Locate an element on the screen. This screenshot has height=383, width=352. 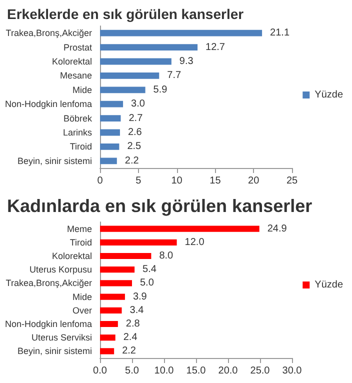
x-tick-label: 25.0 is located at coordinates (260, 371).